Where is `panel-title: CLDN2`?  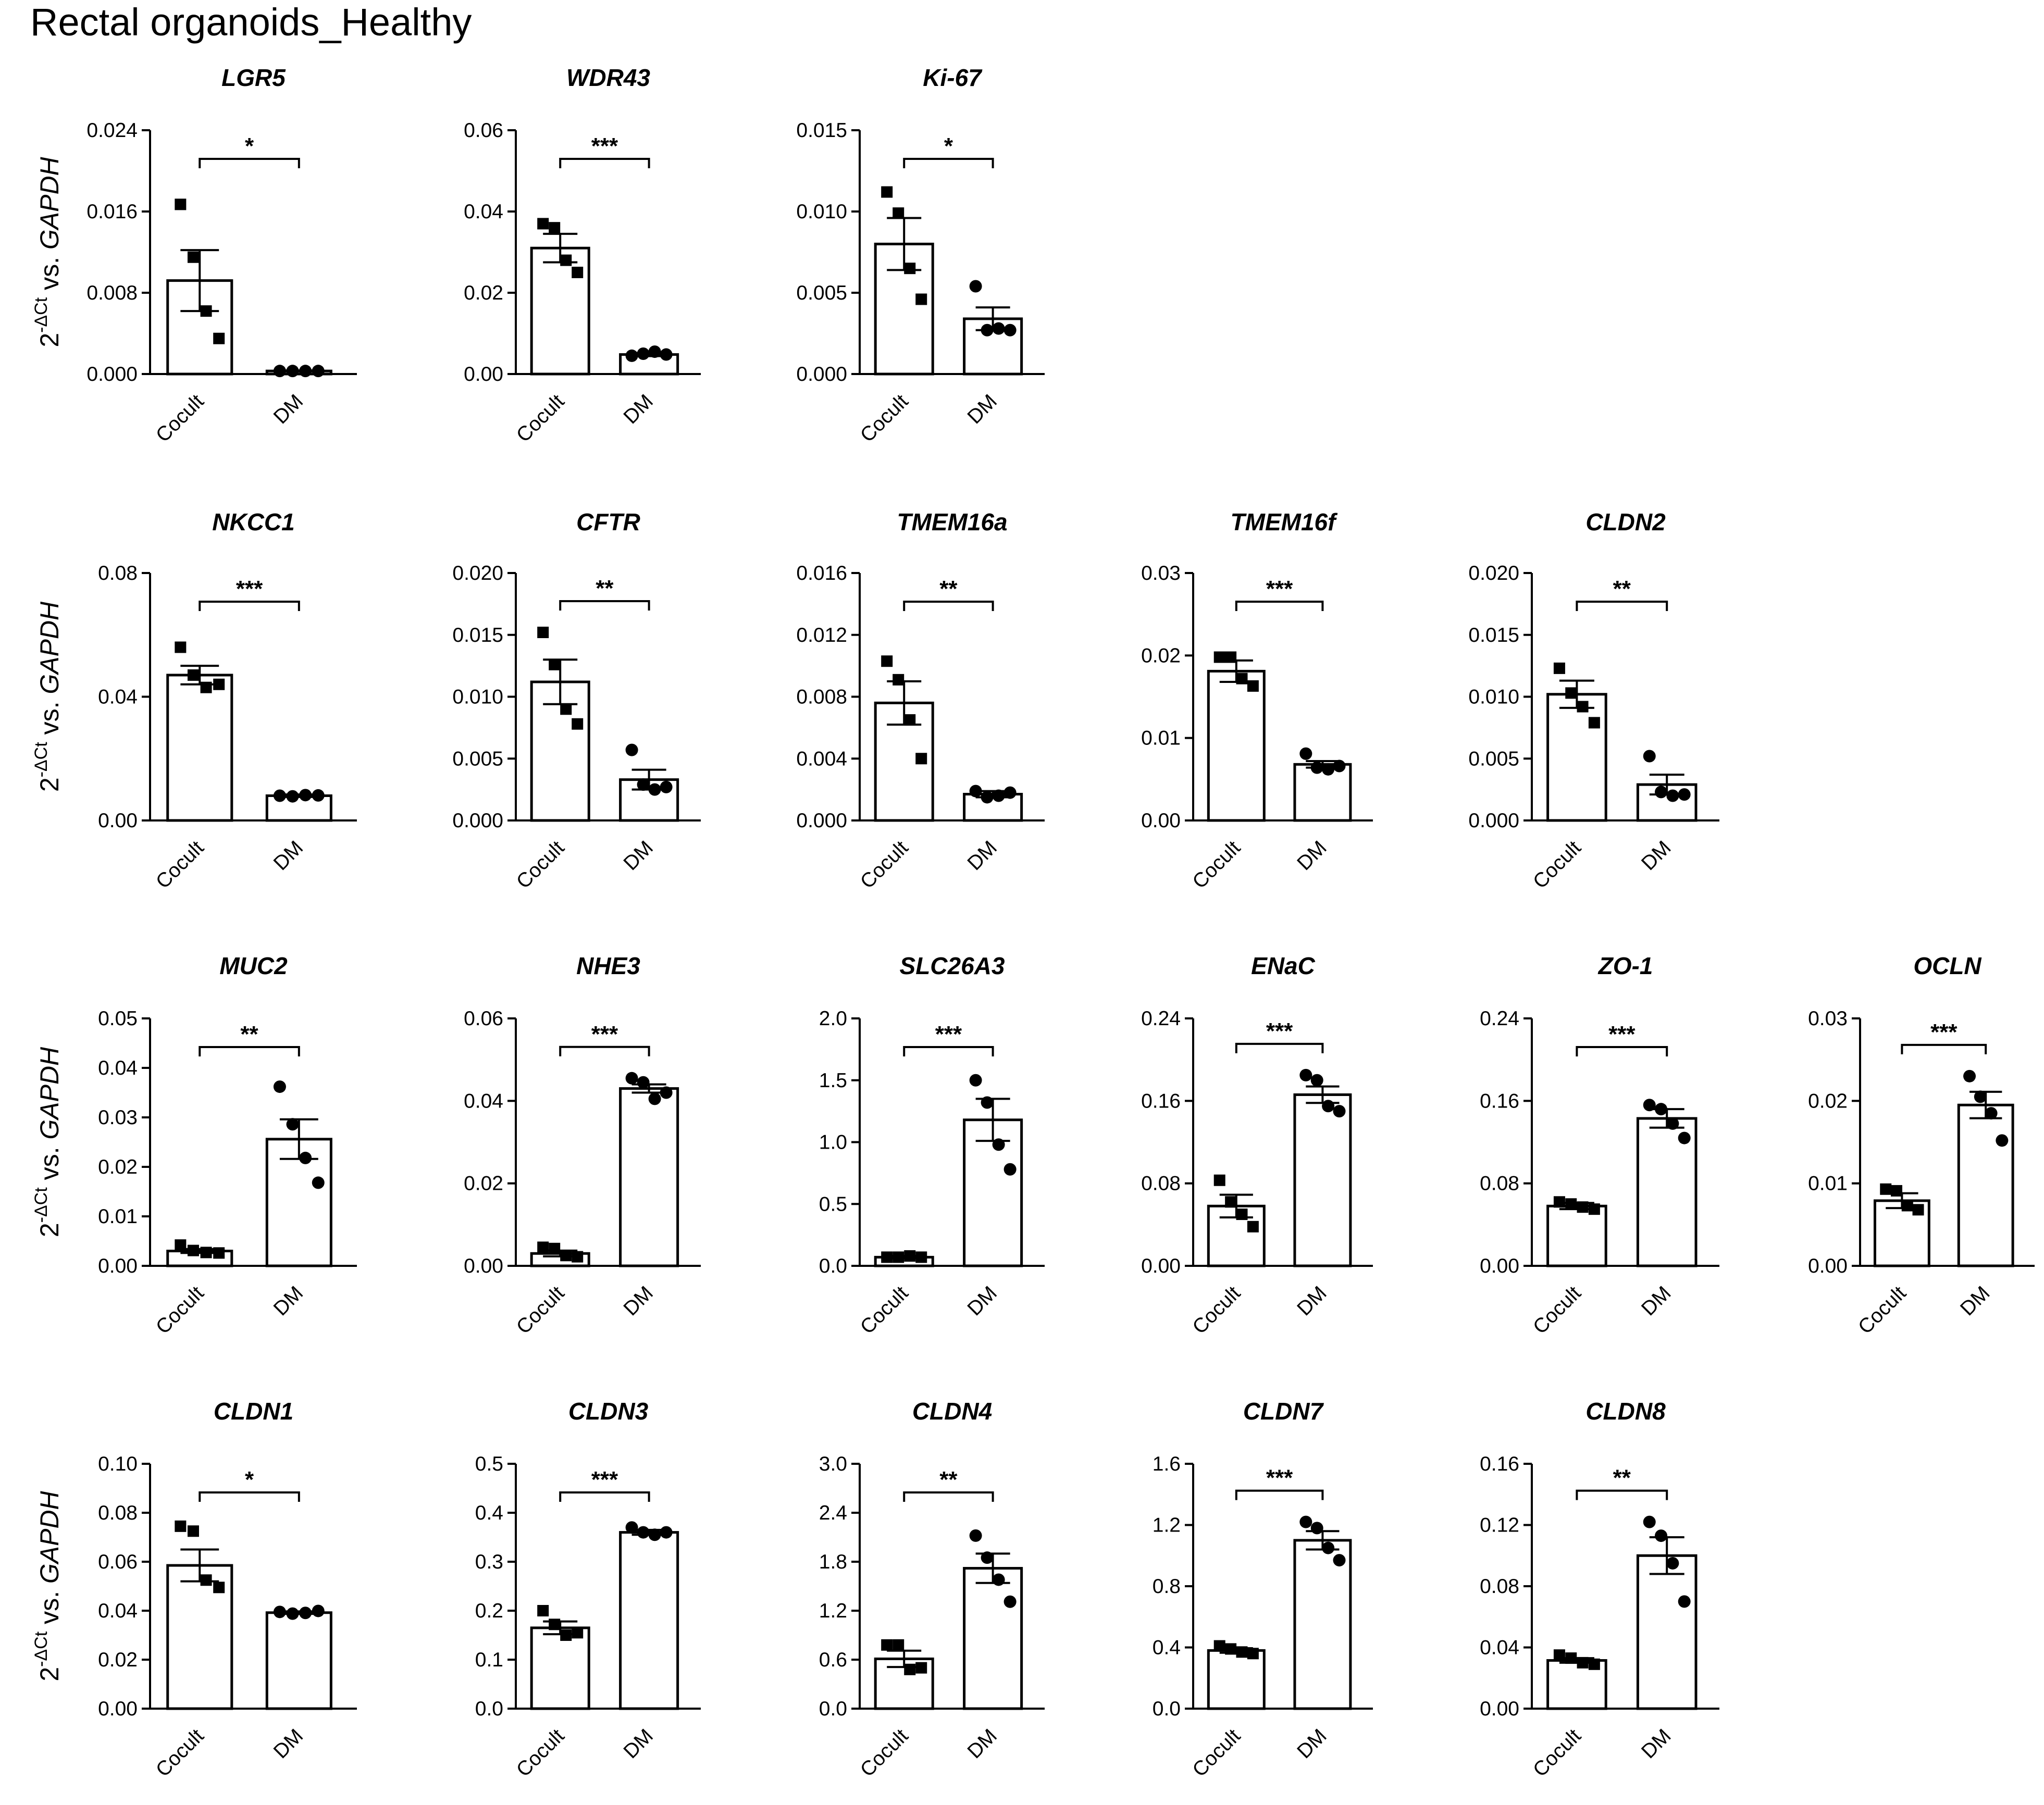 panel-title: CLDN2 is located at coordinates (1625, 522).